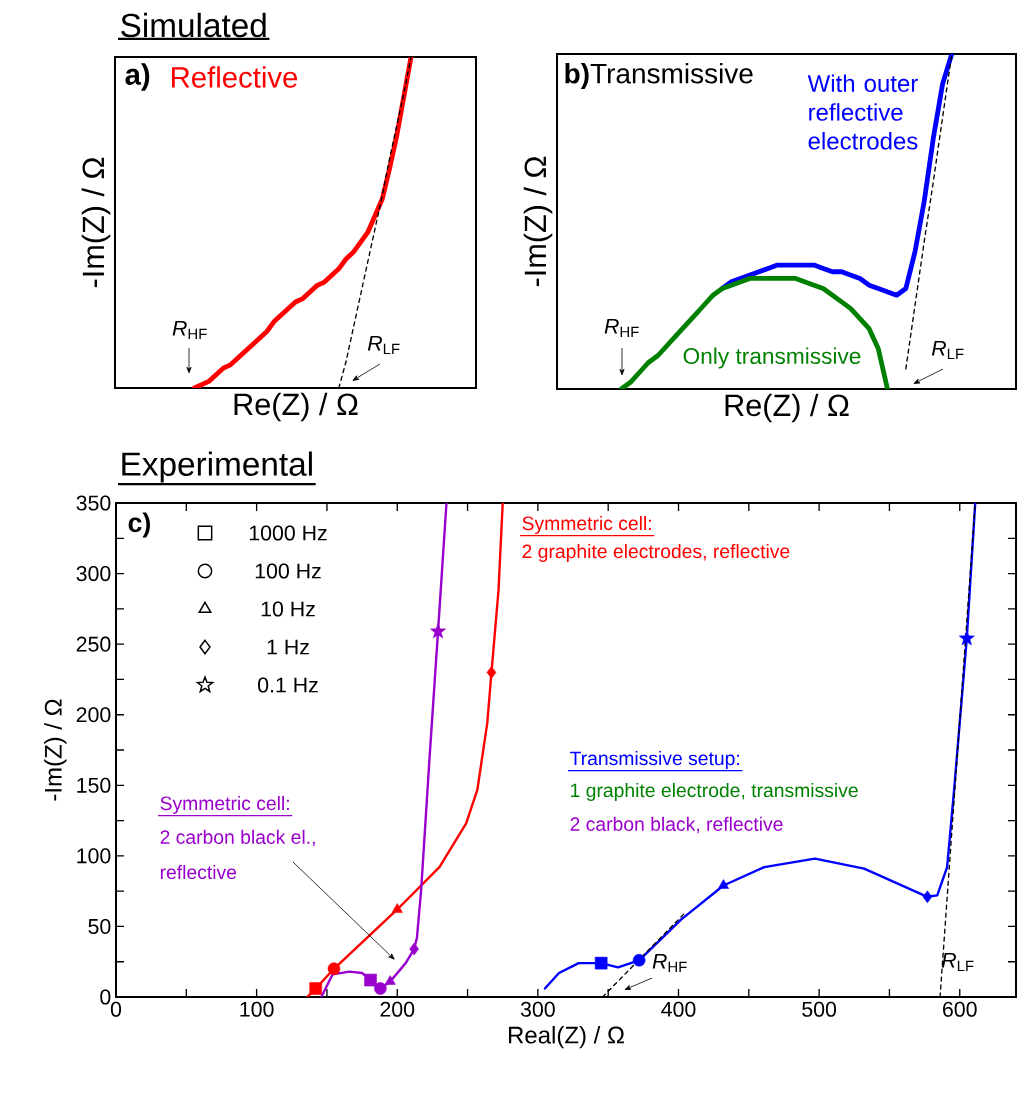  I want to click on x-tick-label: 500, so click(819, 1009).